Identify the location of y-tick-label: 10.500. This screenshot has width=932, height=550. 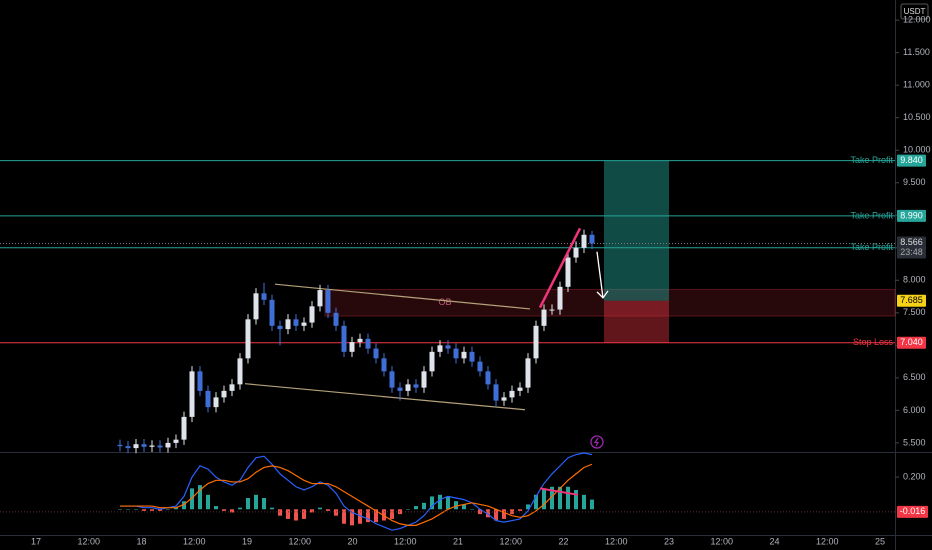
(917, 117).